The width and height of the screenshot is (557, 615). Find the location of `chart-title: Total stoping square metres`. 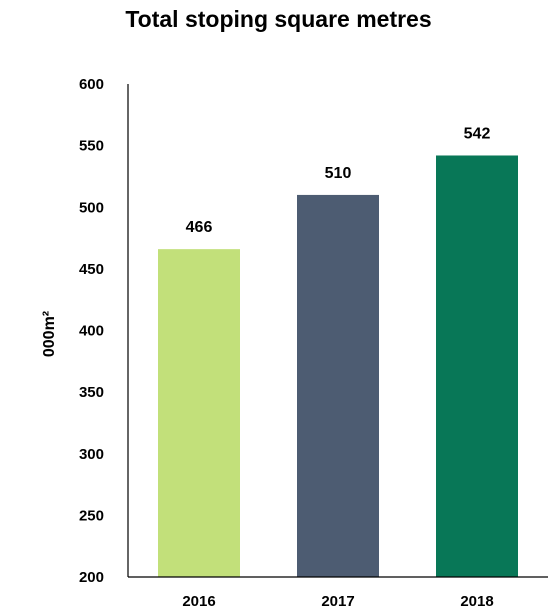

chart-title: Total stoping square metres is located at coordinates (278, 19).